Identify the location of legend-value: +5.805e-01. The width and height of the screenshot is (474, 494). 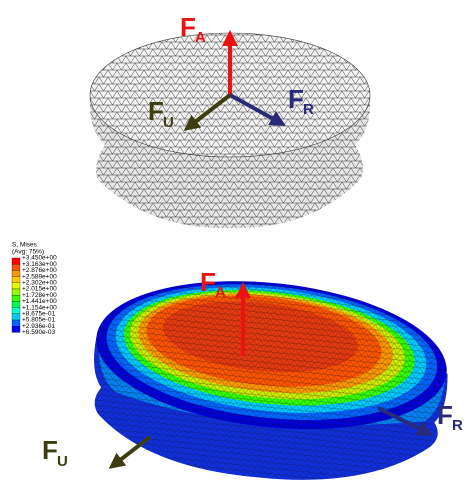
(38, 320).